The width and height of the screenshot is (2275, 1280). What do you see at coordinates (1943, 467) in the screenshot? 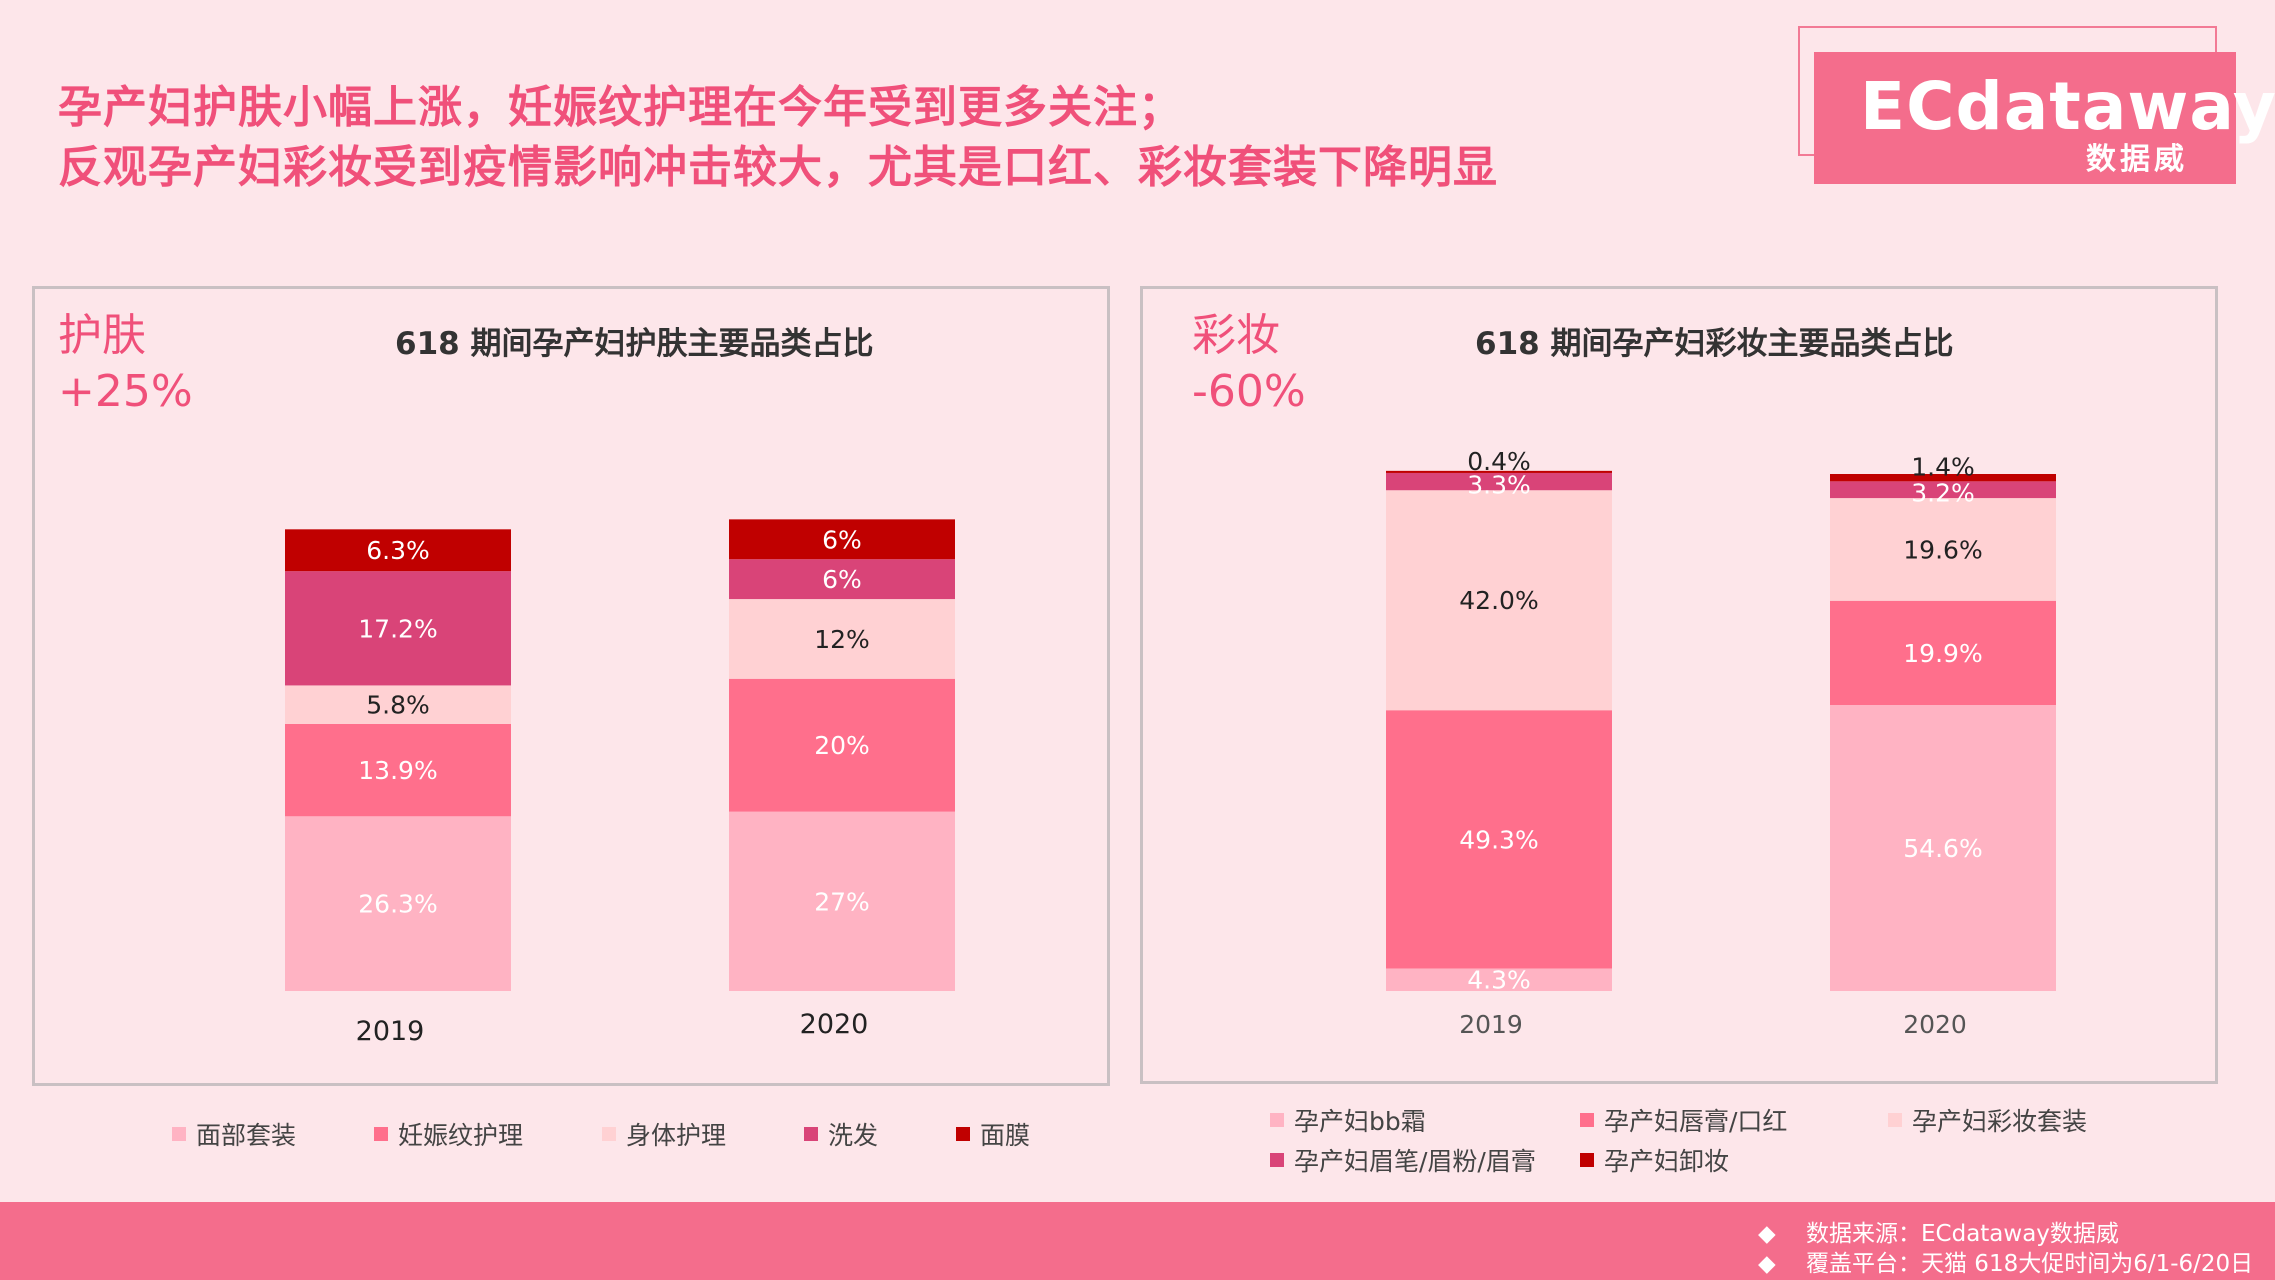
I see `data-label: 1.4%` at bounding box center [1943, 467].